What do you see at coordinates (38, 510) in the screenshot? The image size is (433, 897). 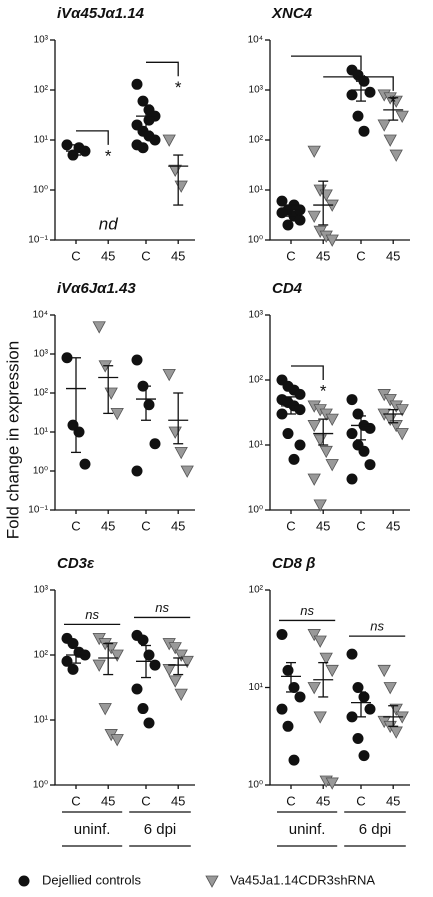 I see `y-tick-label: 10⁻¹` at bounding box center [38, 510].